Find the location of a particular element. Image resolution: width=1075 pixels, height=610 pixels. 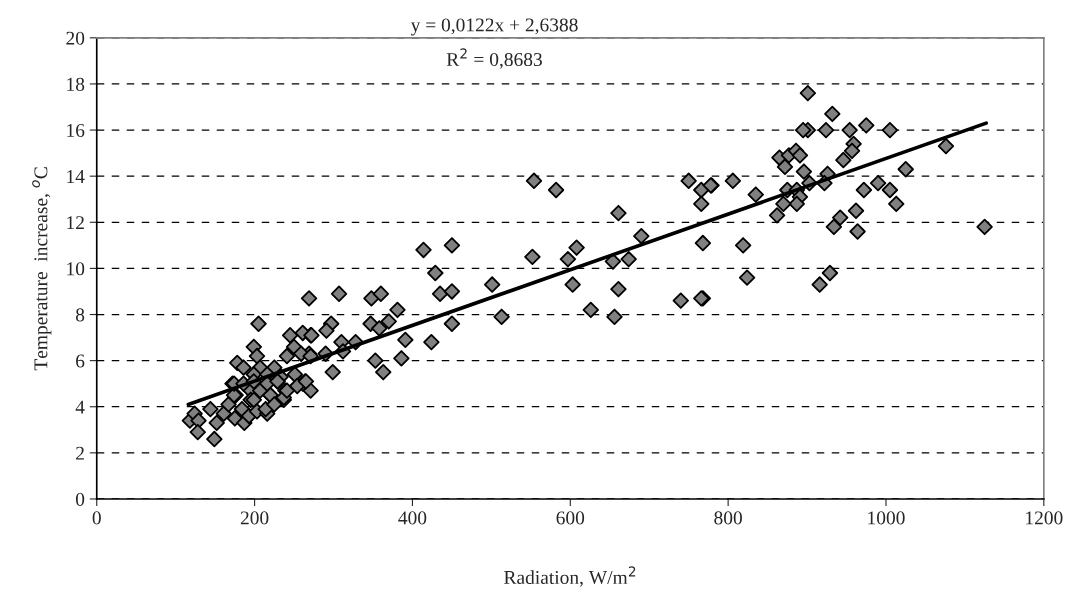

x-axis-title: Radiation, W/m$^{2}$ is located at coordinates (570, 576).